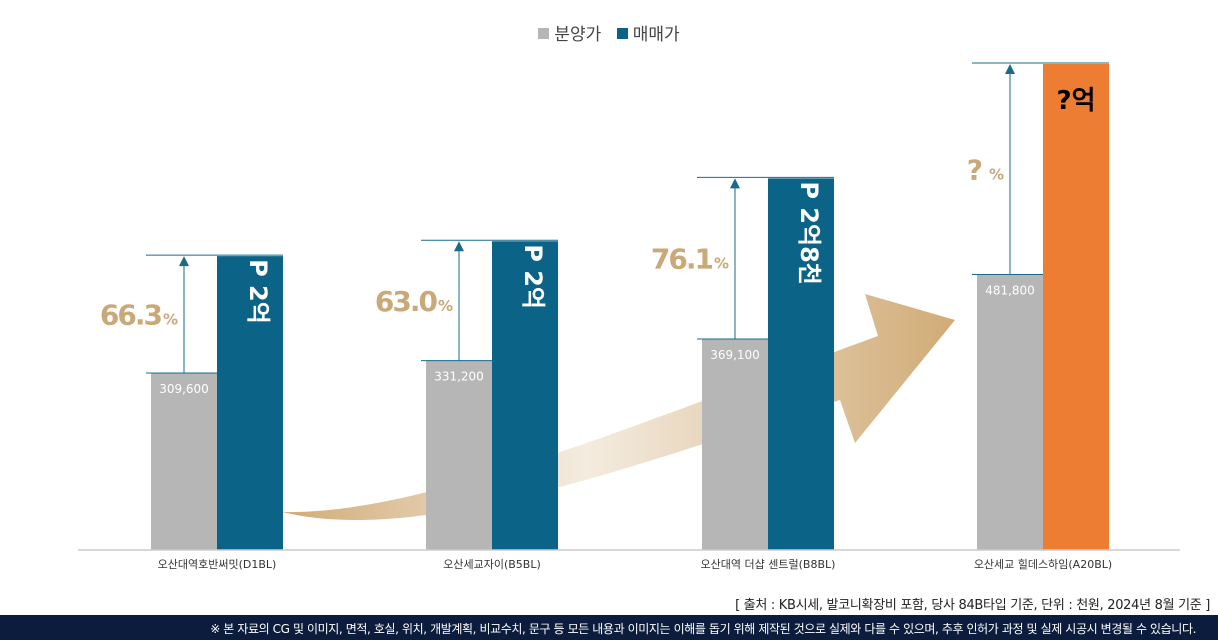  Describe the element at coordinates (656, 35) in the screenshot. I see `legend-label-market: 매매가` at that location.